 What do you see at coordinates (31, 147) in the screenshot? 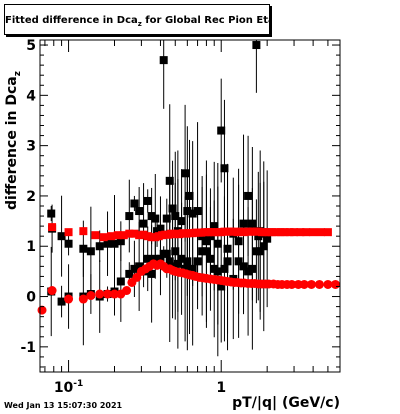
I see `y-tick-label: 3` at bounding box center [31, 147].